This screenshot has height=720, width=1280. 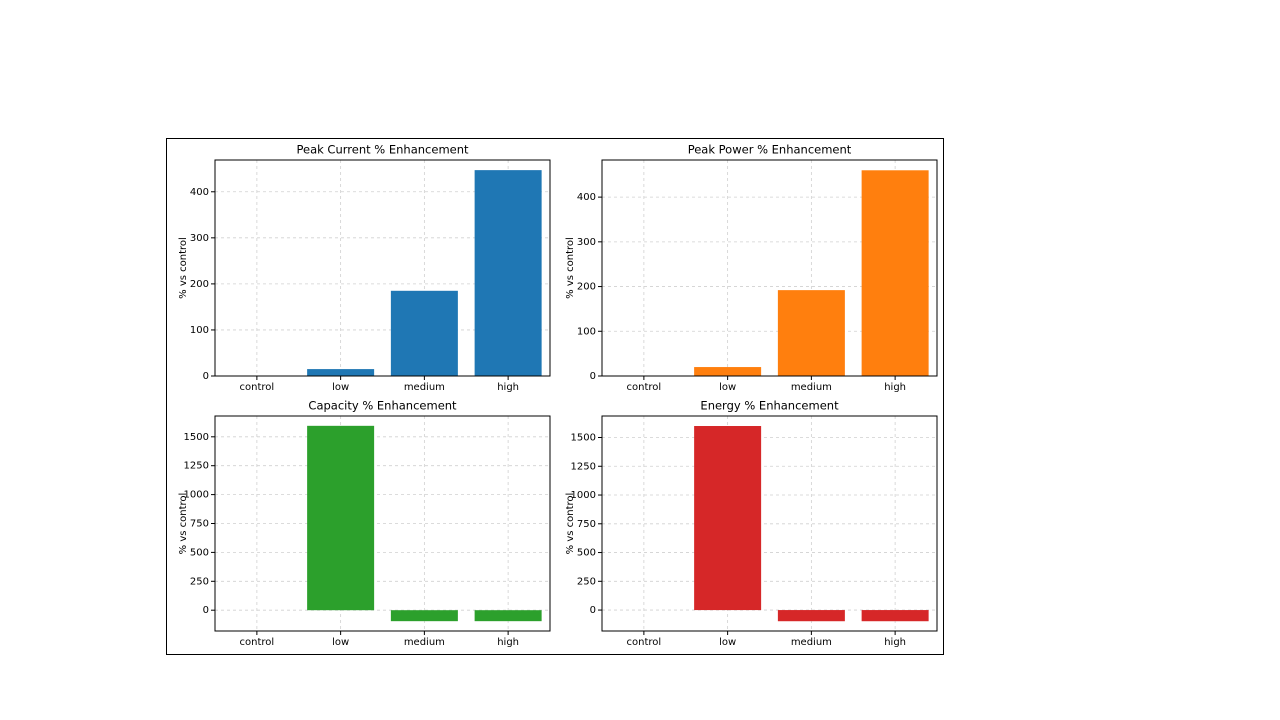 What do you see at coordinates (382, 150) in the screenshot?
I see `chart-title: Peak Current % Enhancement` at bounding box center [382, 150].